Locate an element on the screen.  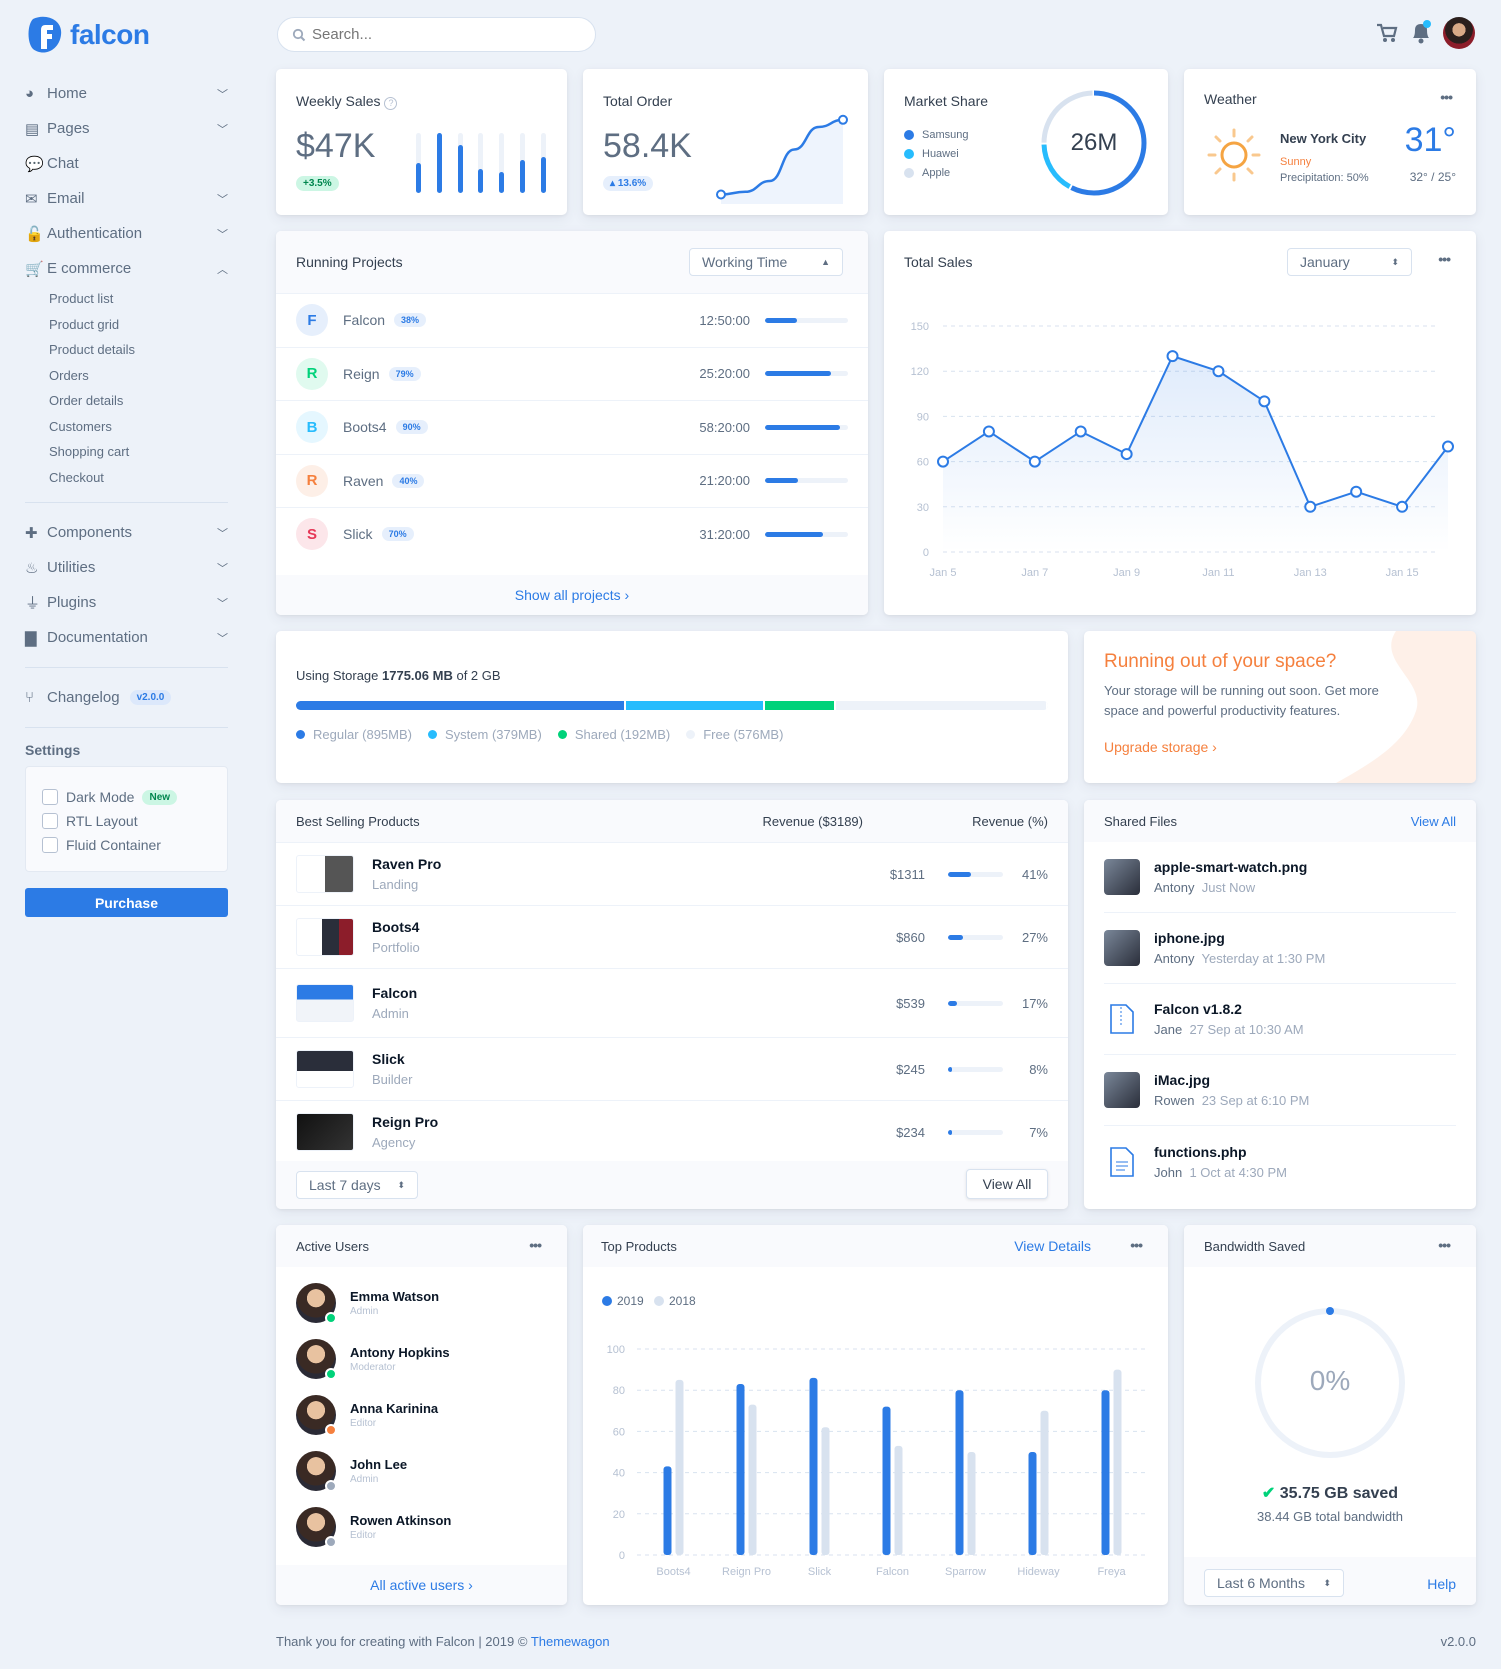
help-icon: ? is located at coordinates (391, 103).